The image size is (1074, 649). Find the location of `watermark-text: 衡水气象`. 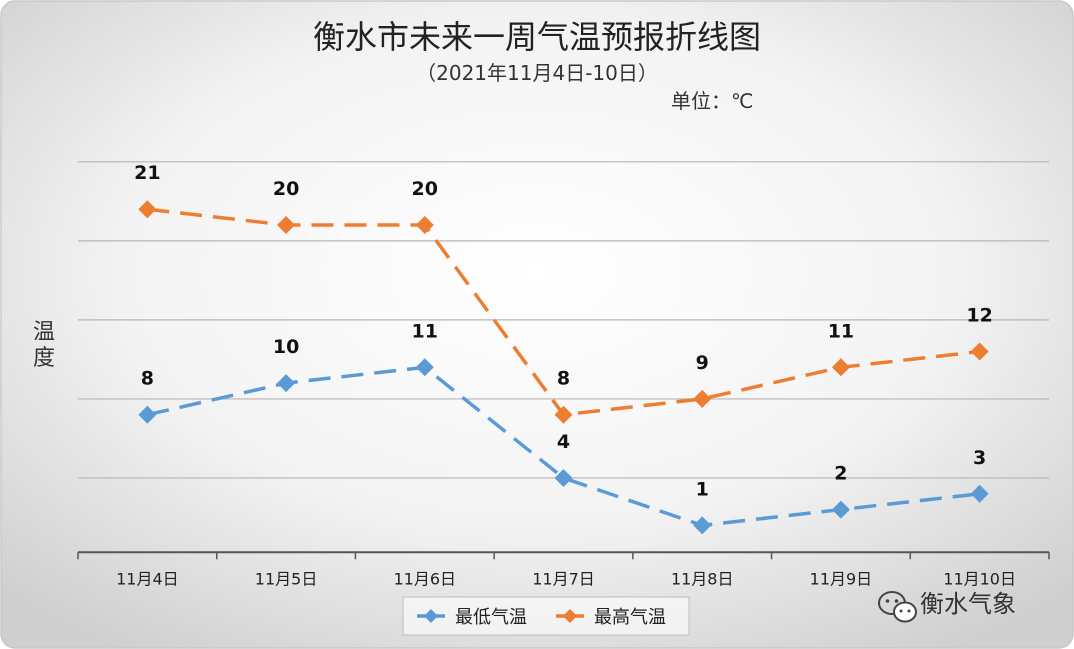

watermark-text: 衡水气象 is located at coordinates (968, 604).